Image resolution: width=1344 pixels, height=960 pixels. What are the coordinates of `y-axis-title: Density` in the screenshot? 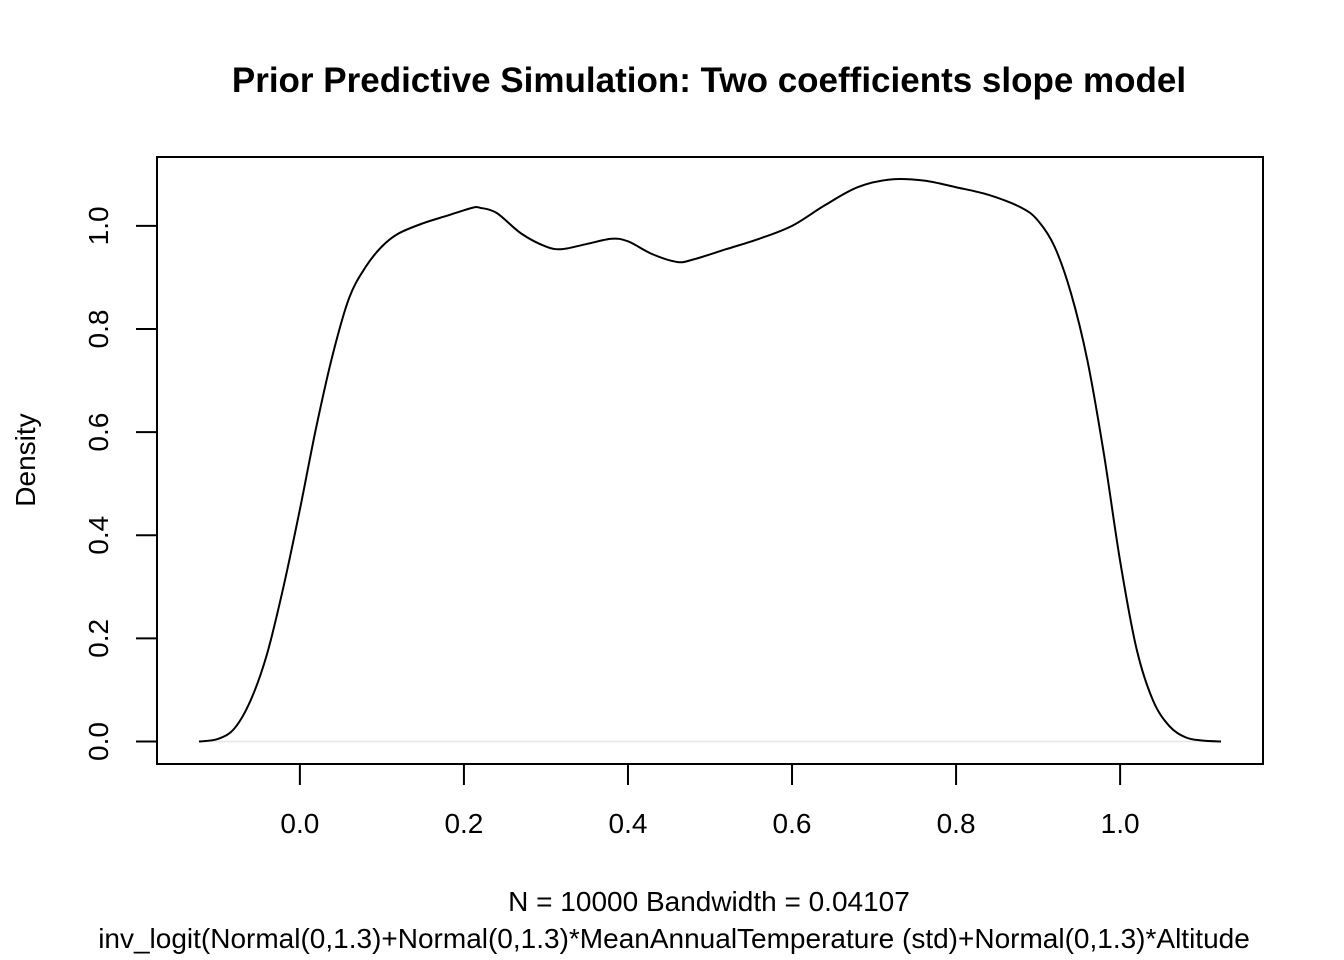 It's located at (25, 459).